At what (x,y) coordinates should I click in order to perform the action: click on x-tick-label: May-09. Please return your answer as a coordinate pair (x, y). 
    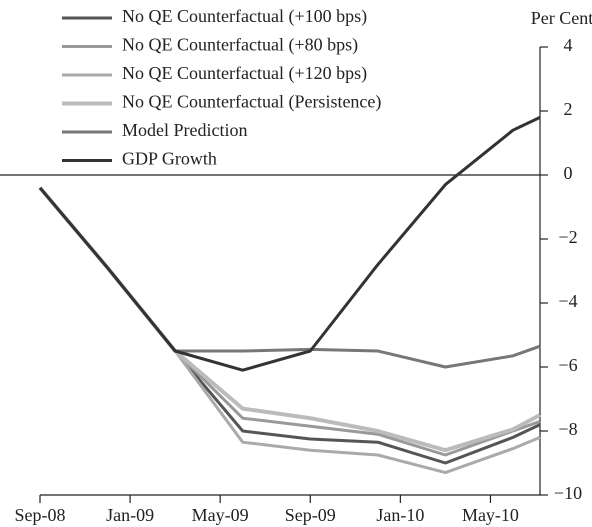
    Looking at the image, I should click on (220, 515).